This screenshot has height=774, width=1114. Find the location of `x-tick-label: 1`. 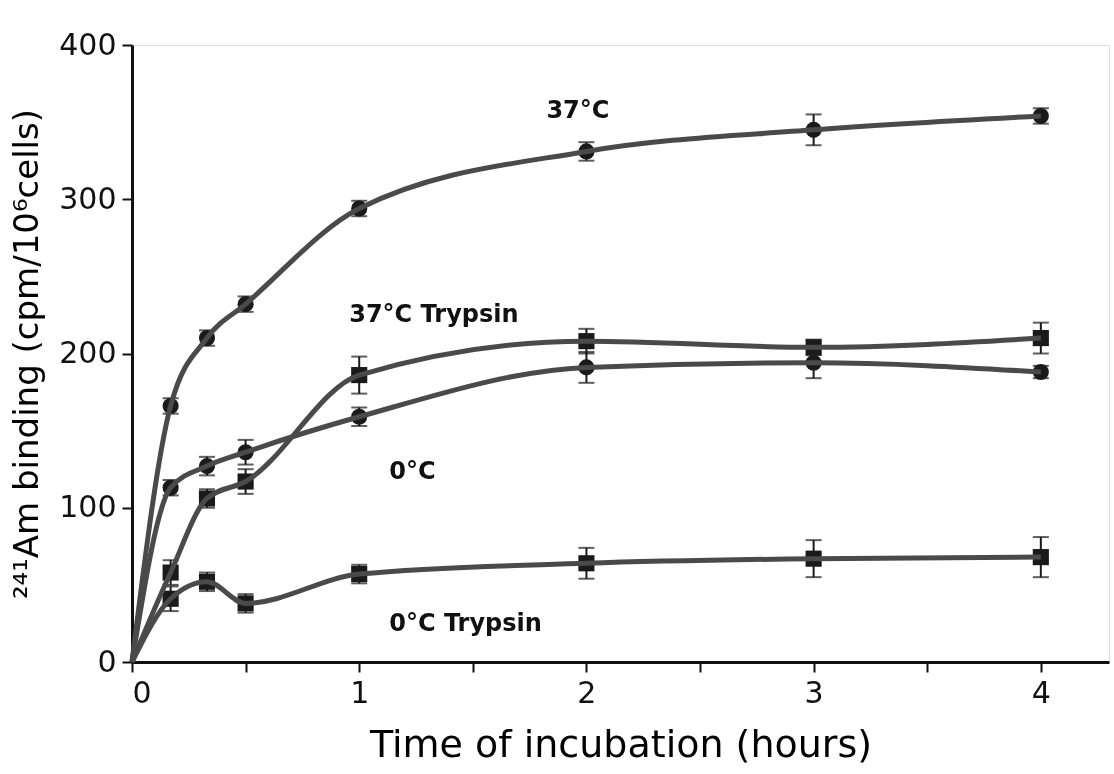

x-tick-label: 1 is located at coordinates (360, 692).